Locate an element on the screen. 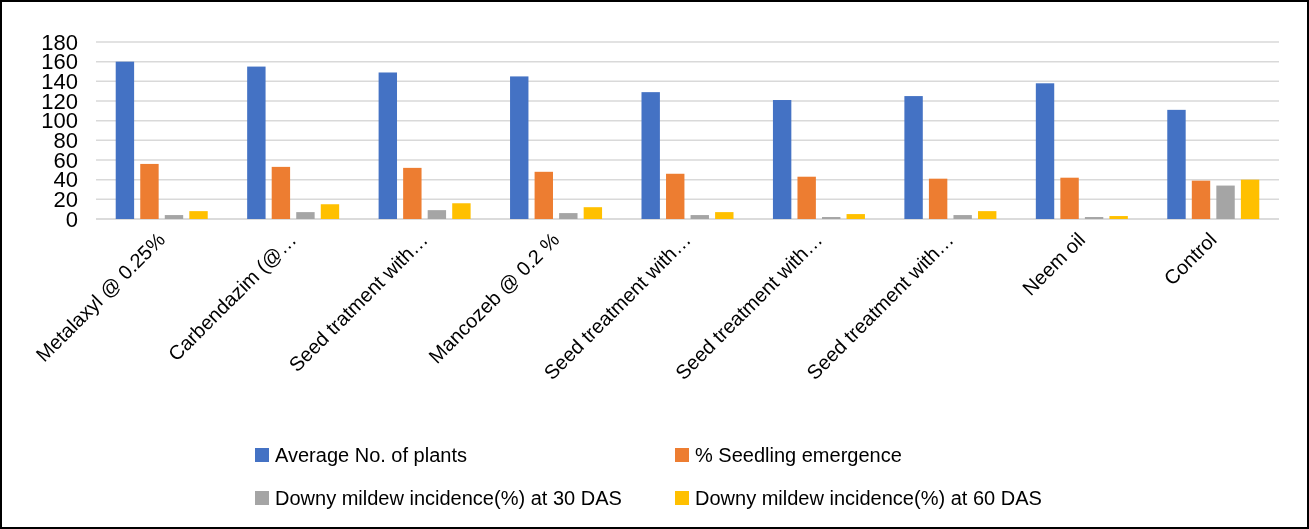 This screenshot has width=1309, height=529. legend-label: % Seedling emergence is located at coordinates (798, 455).